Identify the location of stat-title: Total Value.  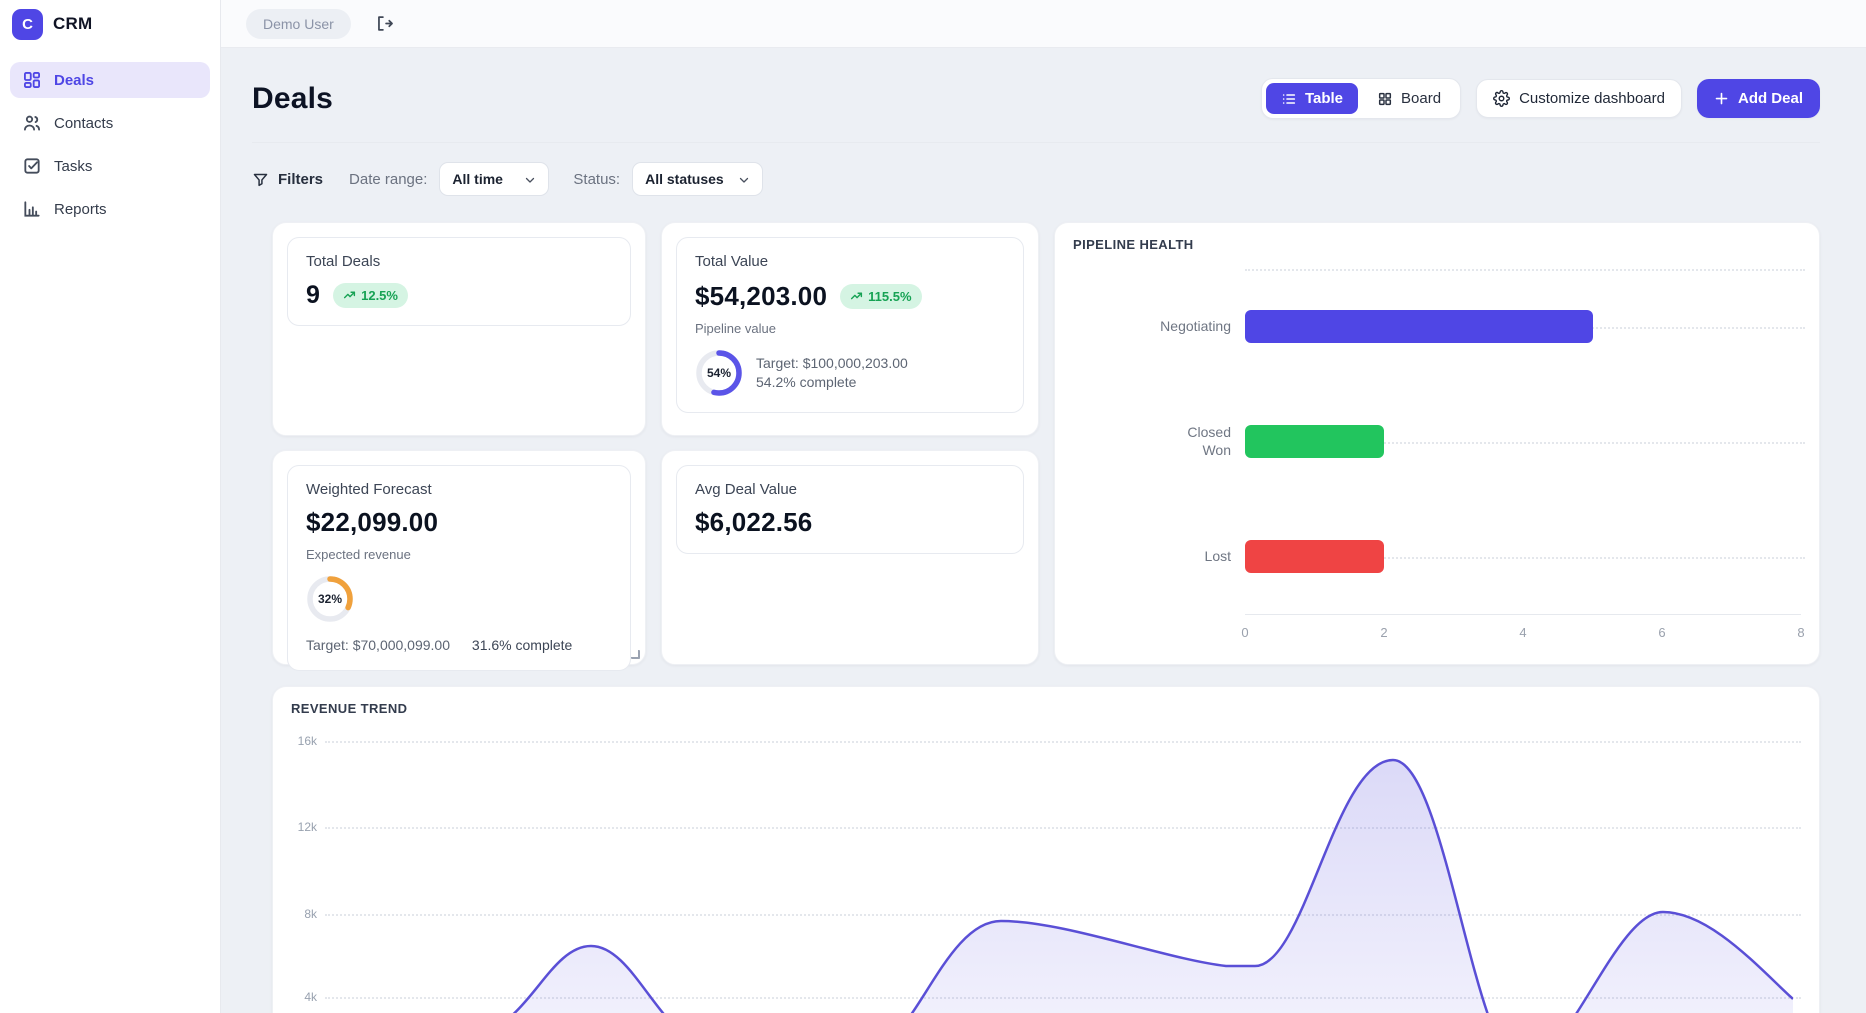
(732, 261).